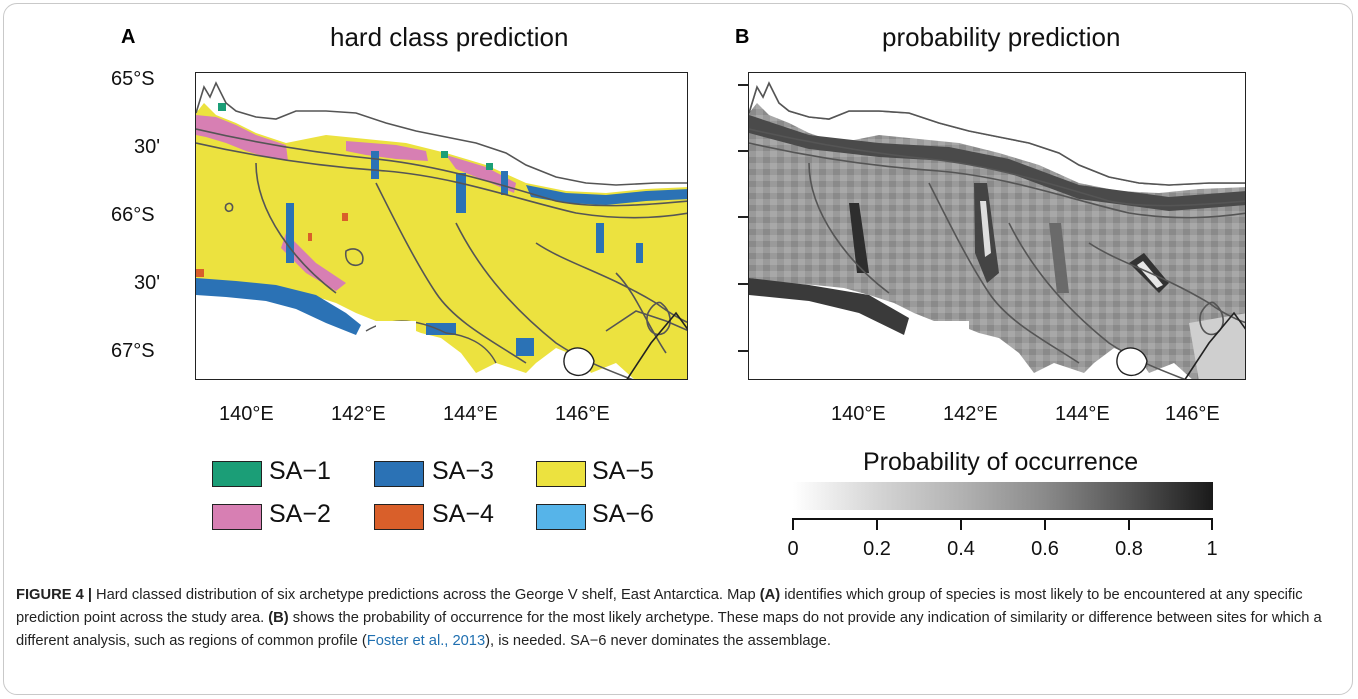 This screenshot has height=699, width=1358. I want to click on legend-swatch-sa1, so click(237, 474).